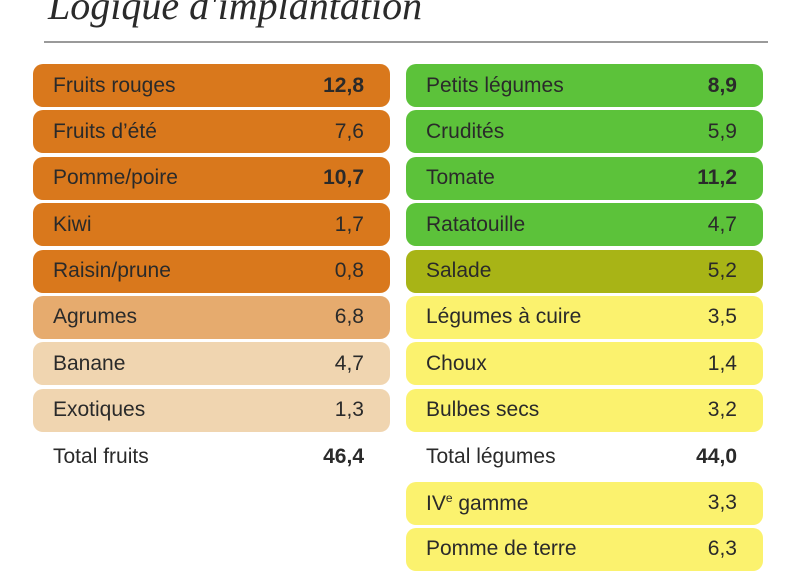 The width and height of the screenshot is (800, 574). I want to click on legume-row-pomme-de-terre: Pomme de terre 6,3, so click(584, 549).